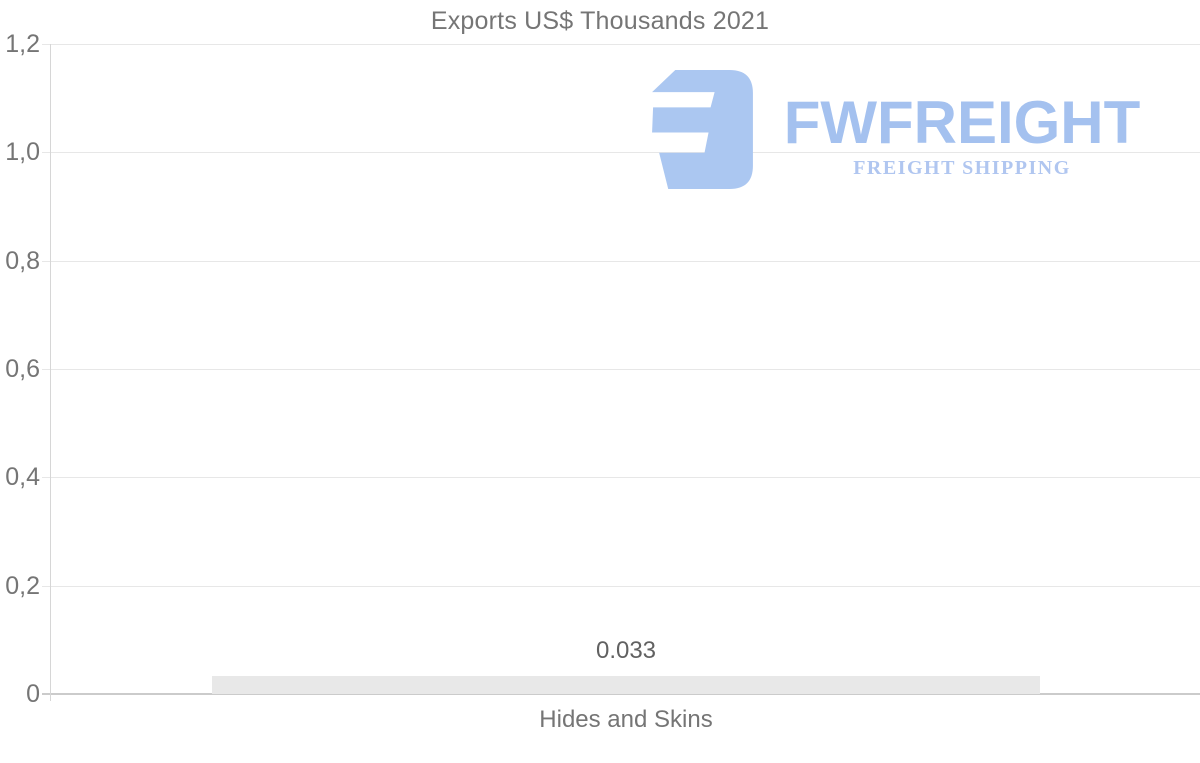 This screenshot has height=763, width=1200. What do you see at coordinates (33, 694) in the screenshot?
I see `y-axis-tick-label: 0` at bounding box center [33, 694].